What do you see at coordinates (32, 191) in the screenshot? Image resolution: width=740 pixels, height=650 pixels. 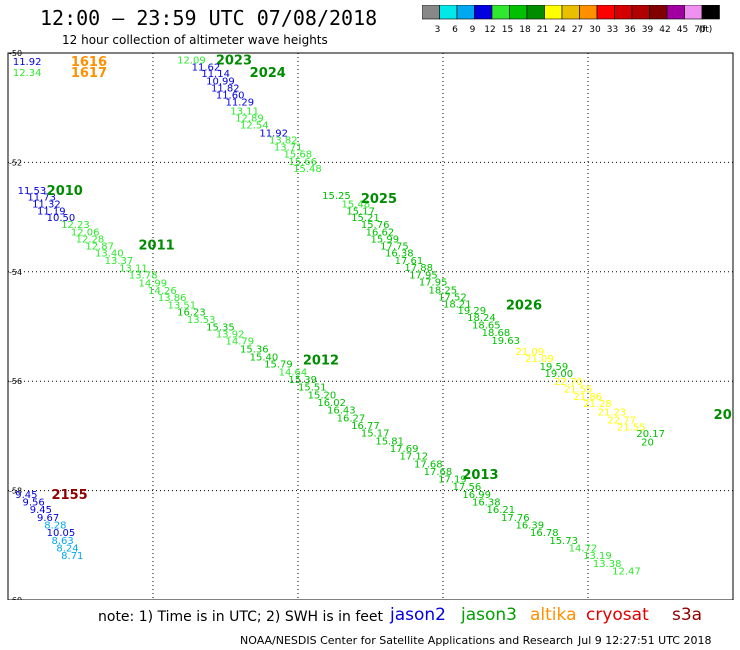 I see `wave-height-value: 11.53` at bounding box center [32, 191].